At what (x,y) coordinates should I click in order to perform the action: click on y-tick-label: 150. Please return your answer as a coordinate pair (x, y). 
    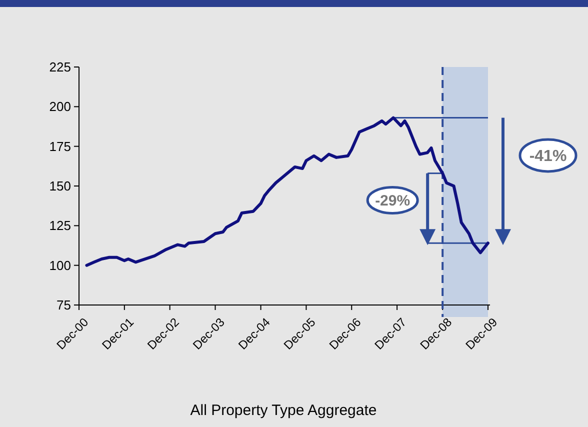
    Looking at the image, I should click on (60, 186).